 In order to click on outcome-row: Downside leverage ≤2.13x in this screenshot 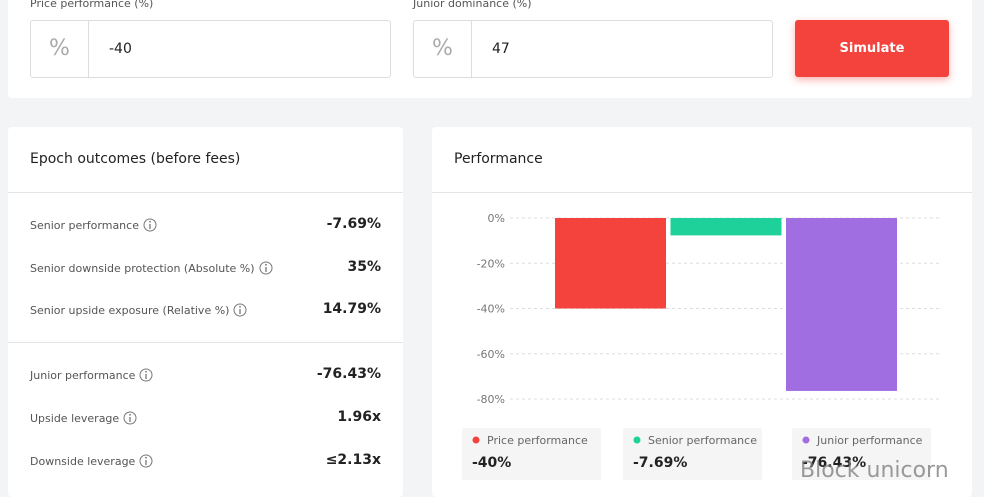, I will do `click(205, 460)`.